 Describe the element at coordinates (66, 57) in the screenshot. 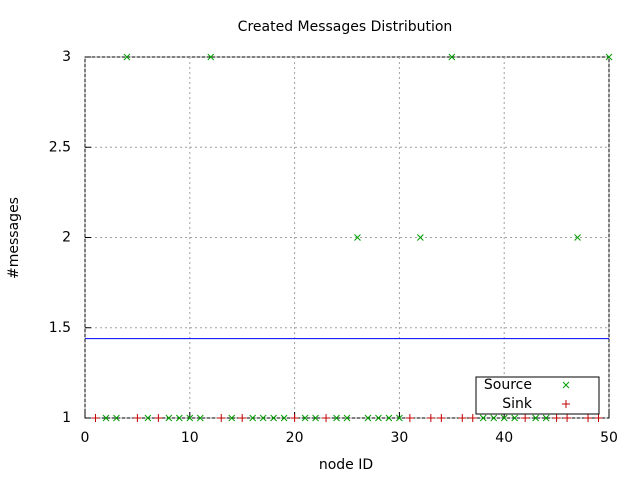

I see `y-tick-label: 3` at that location.